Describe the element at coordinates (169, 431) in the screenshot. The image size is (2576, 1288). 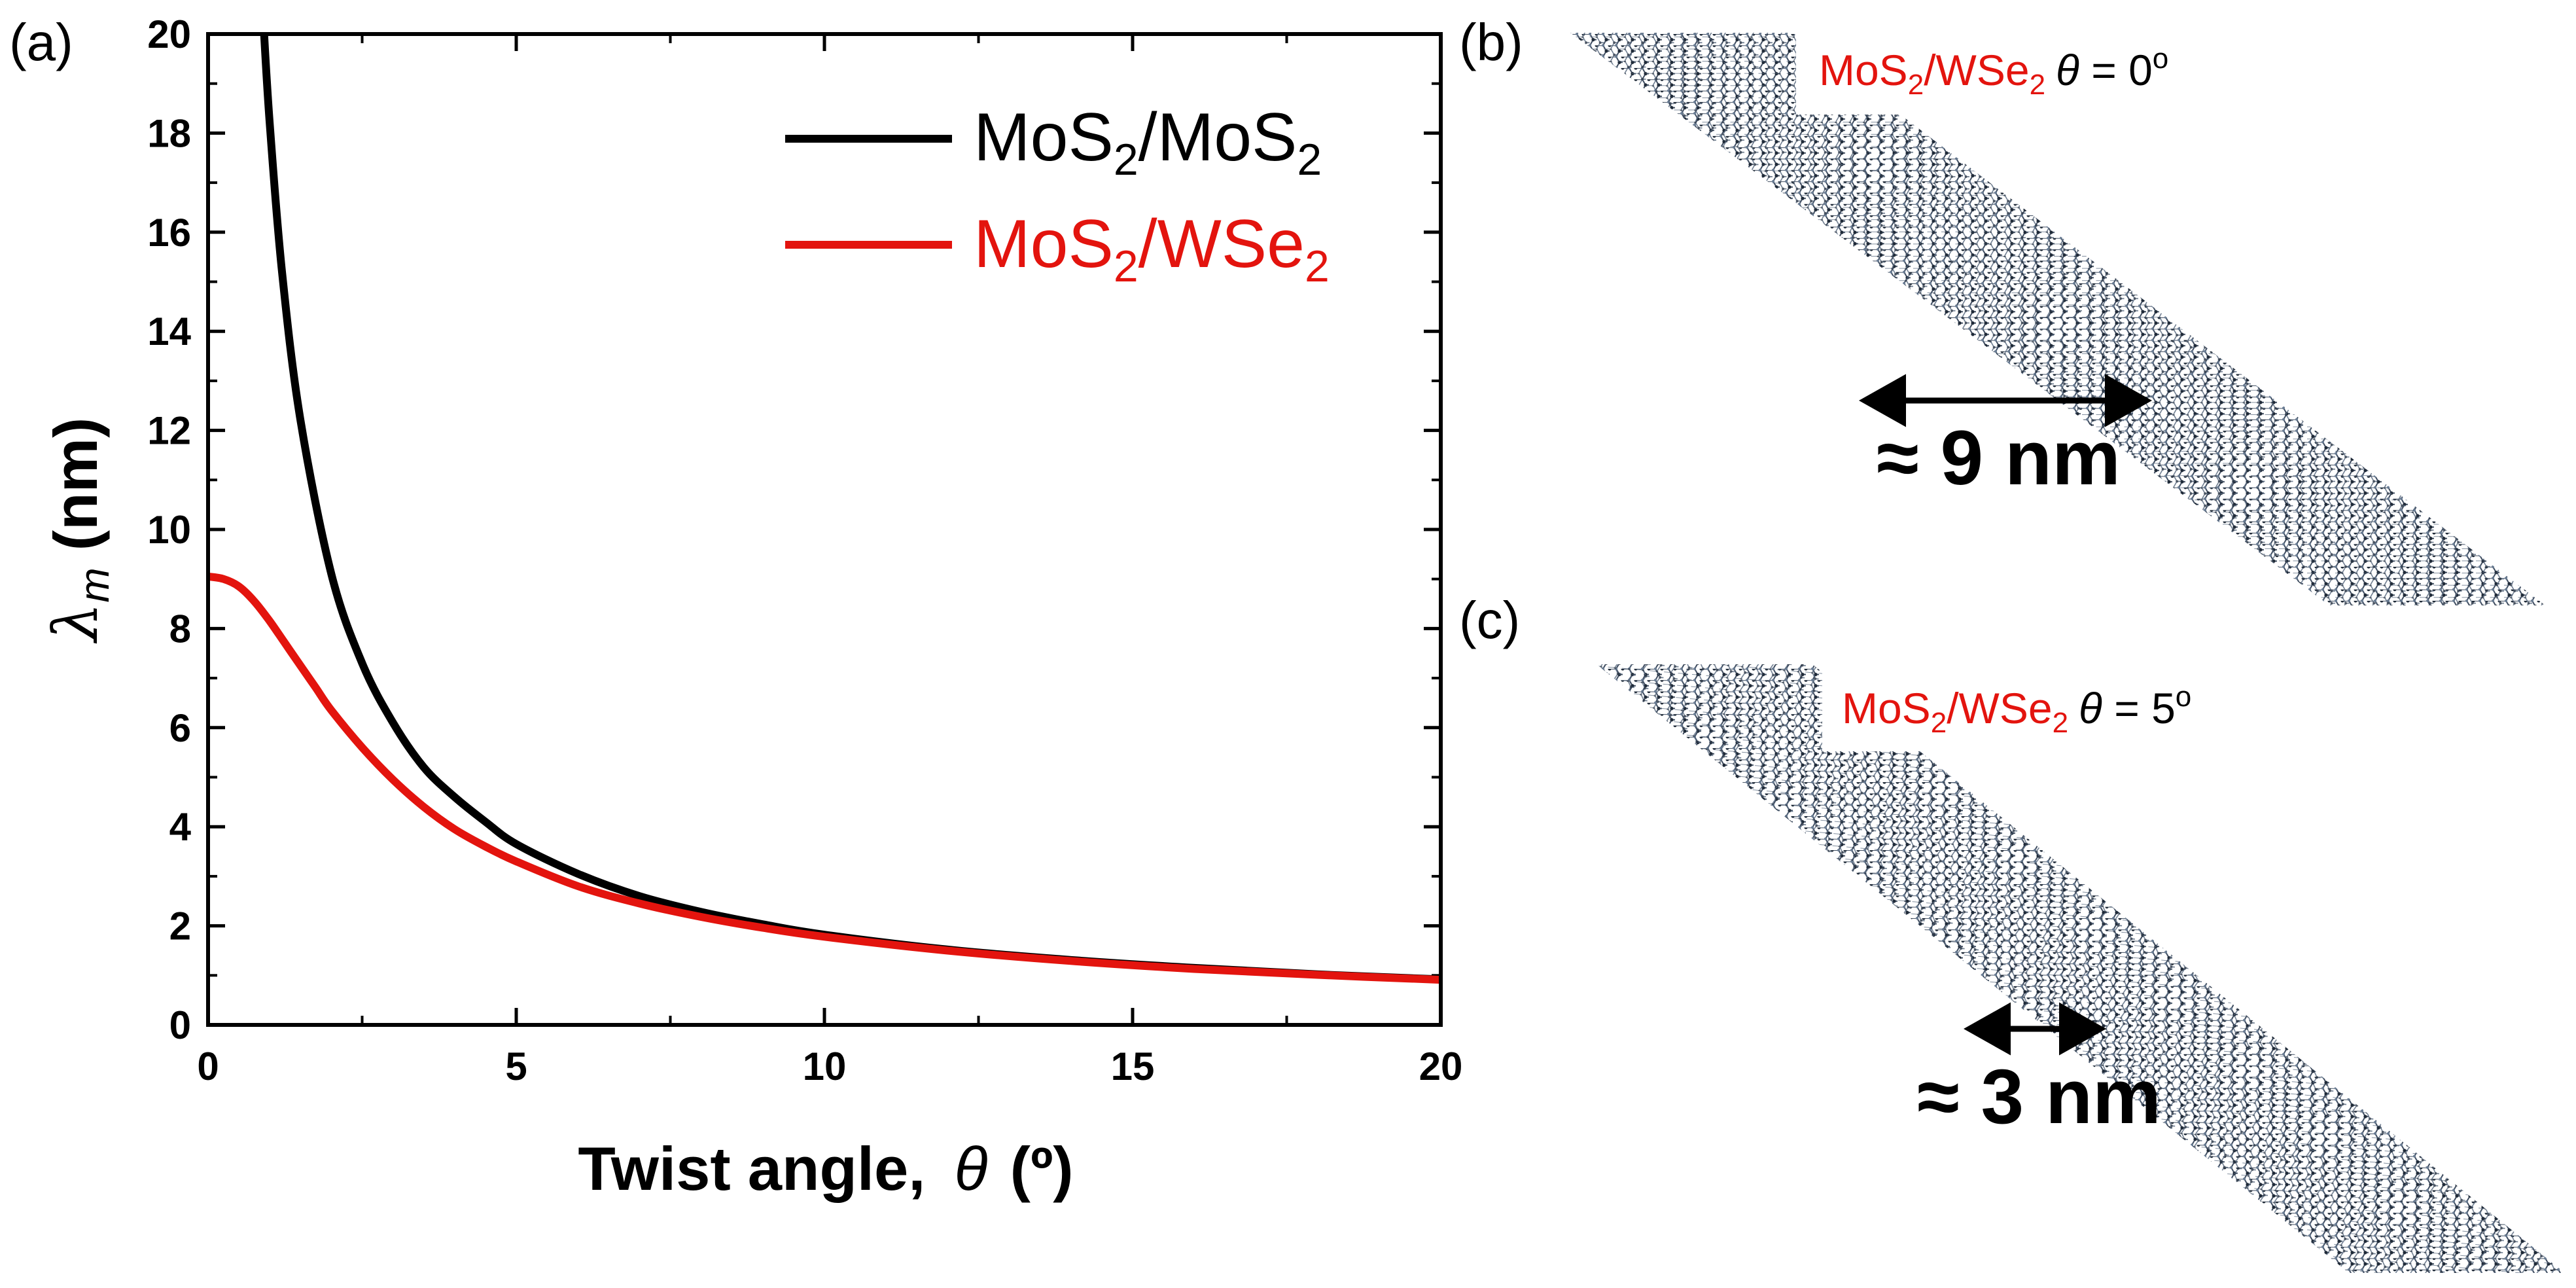
I see `y-tick-label: 12` at that location.